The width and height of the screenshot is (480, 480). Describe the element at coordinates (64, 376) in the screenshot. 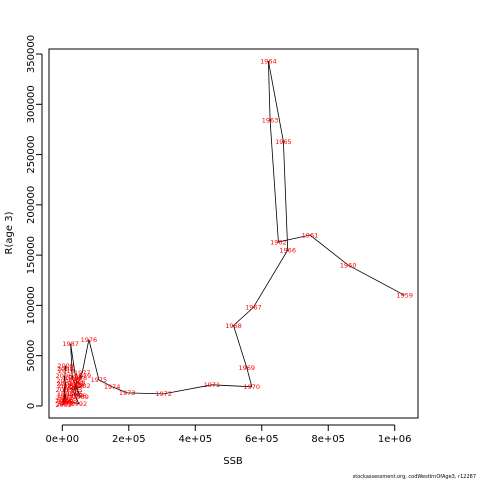

I see `year-label: 2006` at that location.